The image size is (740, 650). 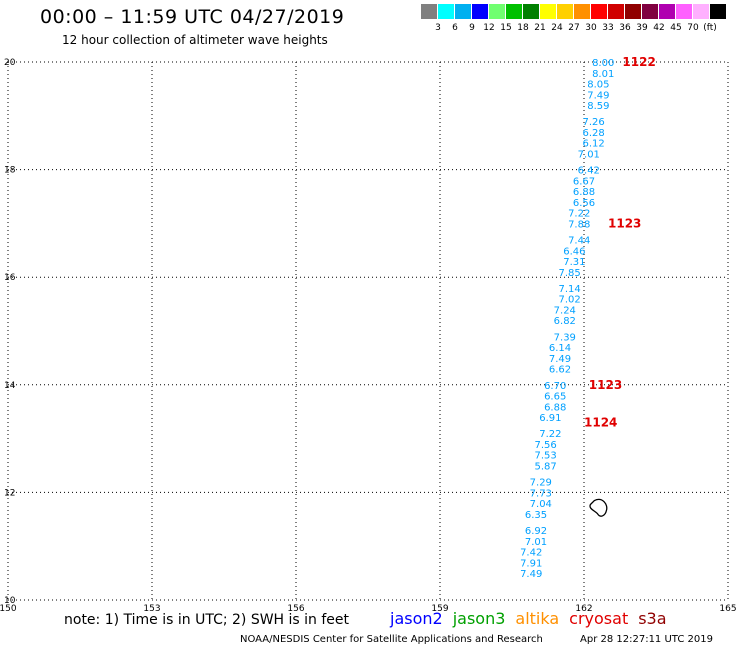 What do you see at coordinates (593, 133) in the screenshot?
I see `swh-point: 6.28` at bounding box center [593, 133].